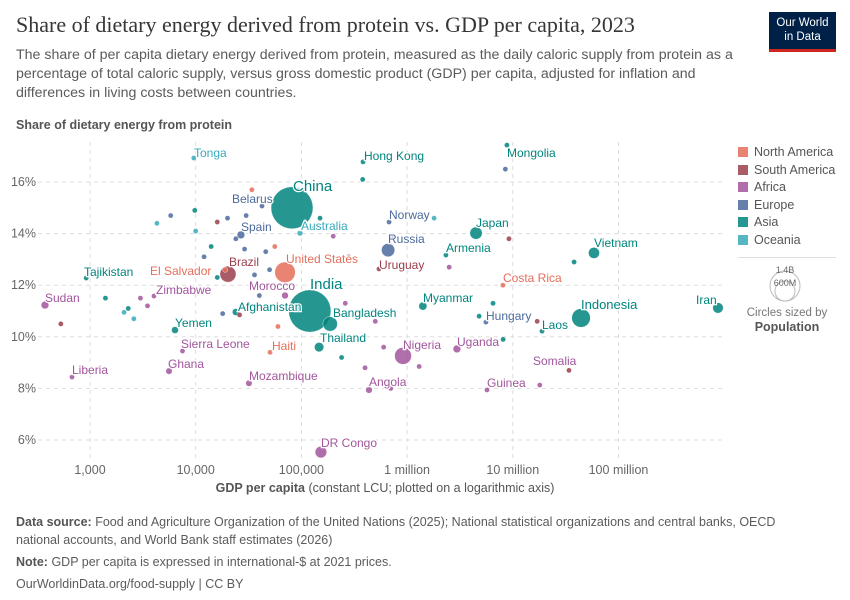  Describe the element at coordinates (619, 470) in the screenshot. I see `x-tick-label: 100 million` at that location.